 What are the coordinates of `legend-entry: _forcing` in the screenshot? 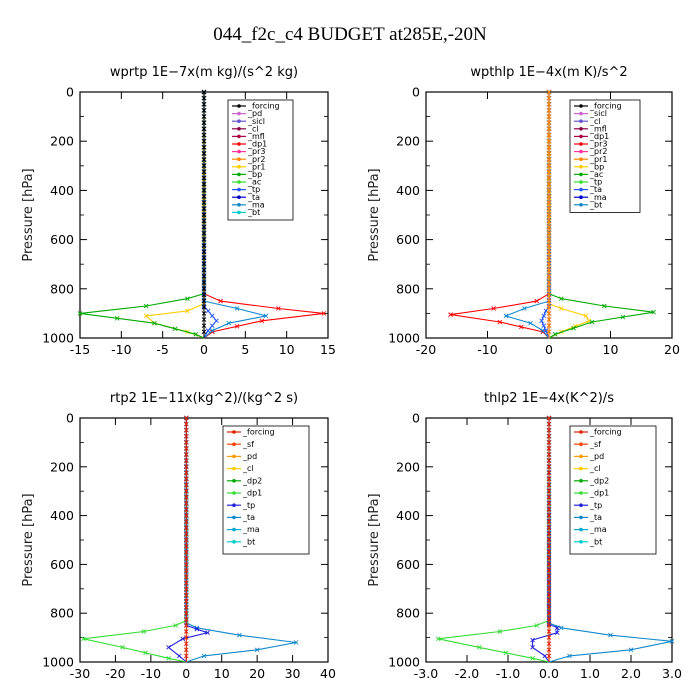 It's located at (258, 432).